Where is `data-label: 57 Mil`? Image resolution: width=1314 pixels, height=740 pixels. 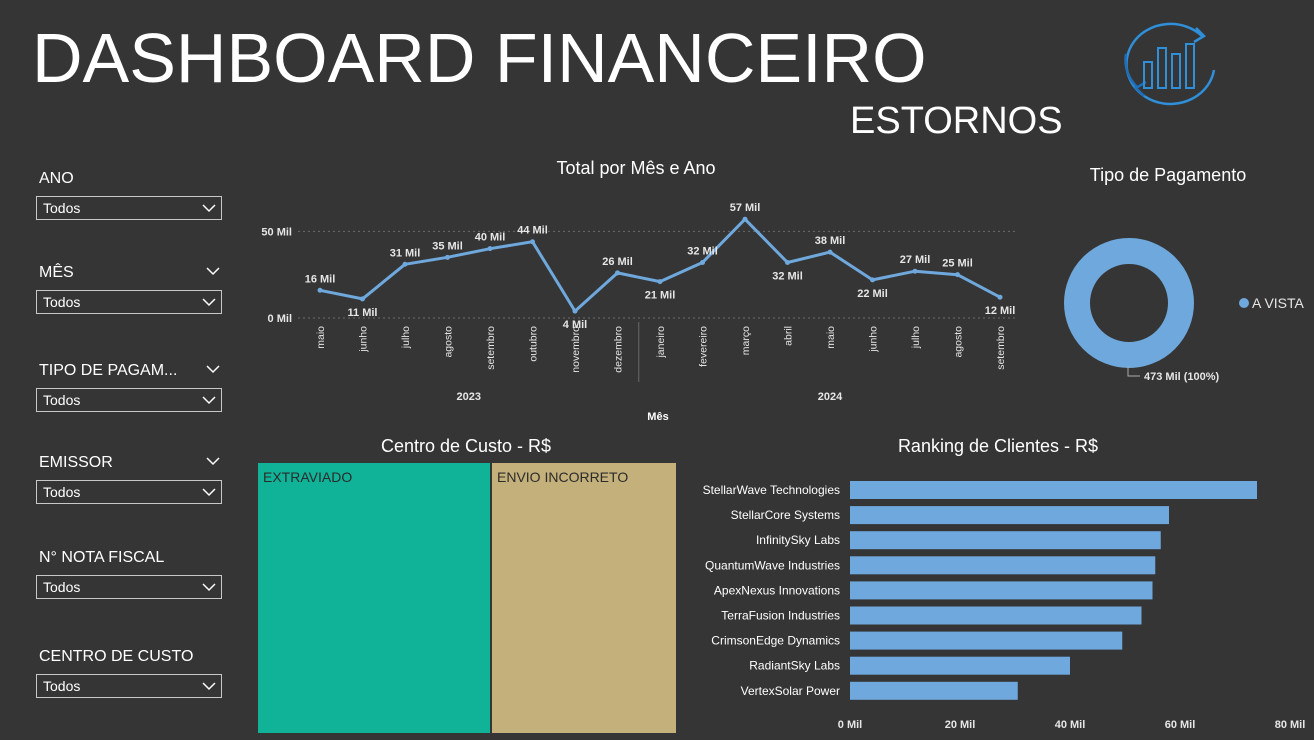 data-label: 57 Mil is located at coordinates (745, 208).